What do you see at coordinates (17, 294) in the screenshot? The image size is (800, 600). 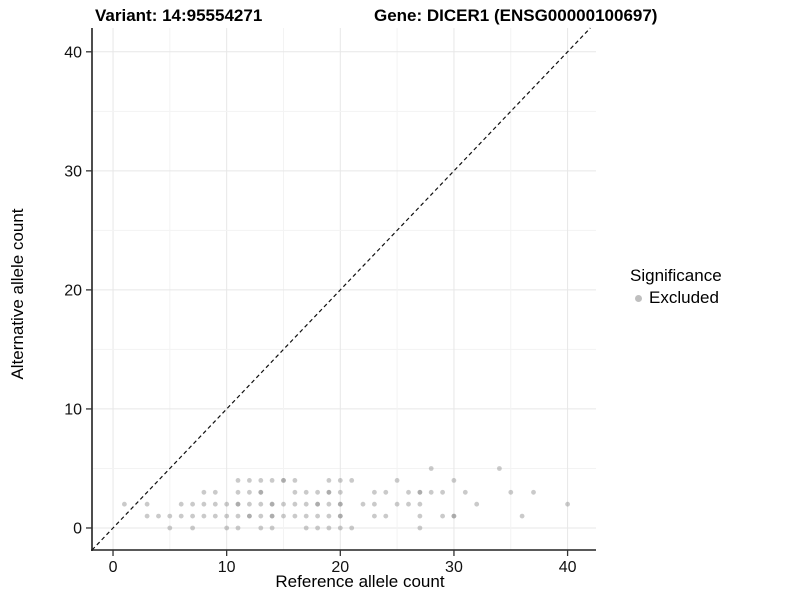 I see `y-axis-title: Alternative allele count` at bounding box center [17, 294].